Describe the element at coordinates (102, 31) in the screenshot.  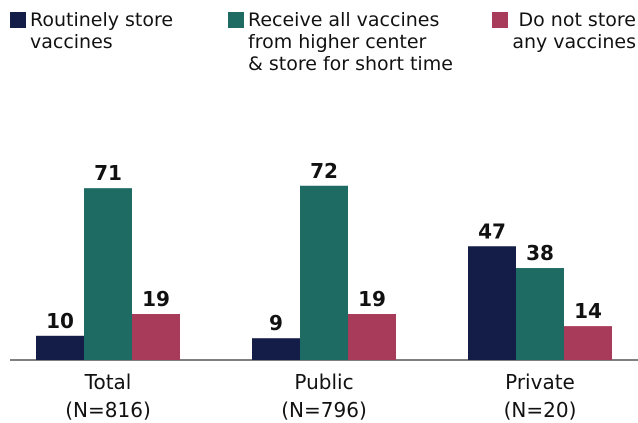
I see `legend-label: Routinely store vaccines` at that location.